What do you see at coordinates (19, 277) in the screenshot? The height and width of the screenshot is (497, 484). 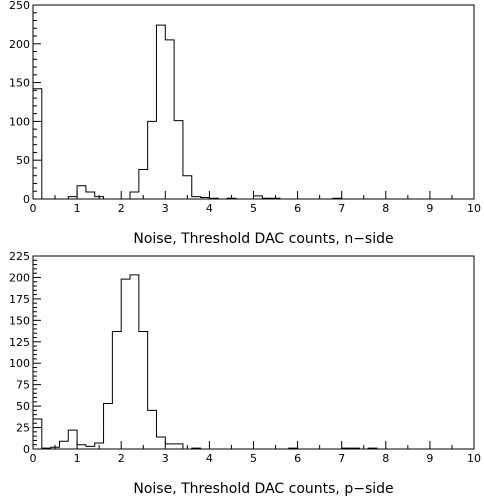 I see `p-side-y-tick-label: 200` at bounding box center [19, 277].